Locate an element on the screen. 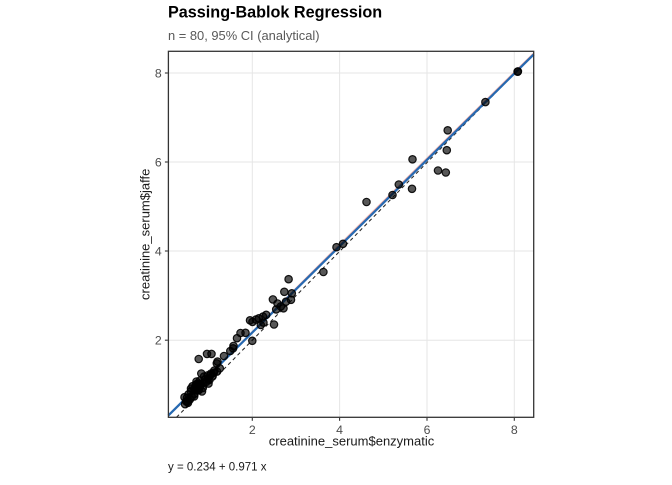 Image resolution: width=672 pixels, height=485 pixels. svg-text: creatinine_serum$enzymatic is located at coordinates (352, 441).